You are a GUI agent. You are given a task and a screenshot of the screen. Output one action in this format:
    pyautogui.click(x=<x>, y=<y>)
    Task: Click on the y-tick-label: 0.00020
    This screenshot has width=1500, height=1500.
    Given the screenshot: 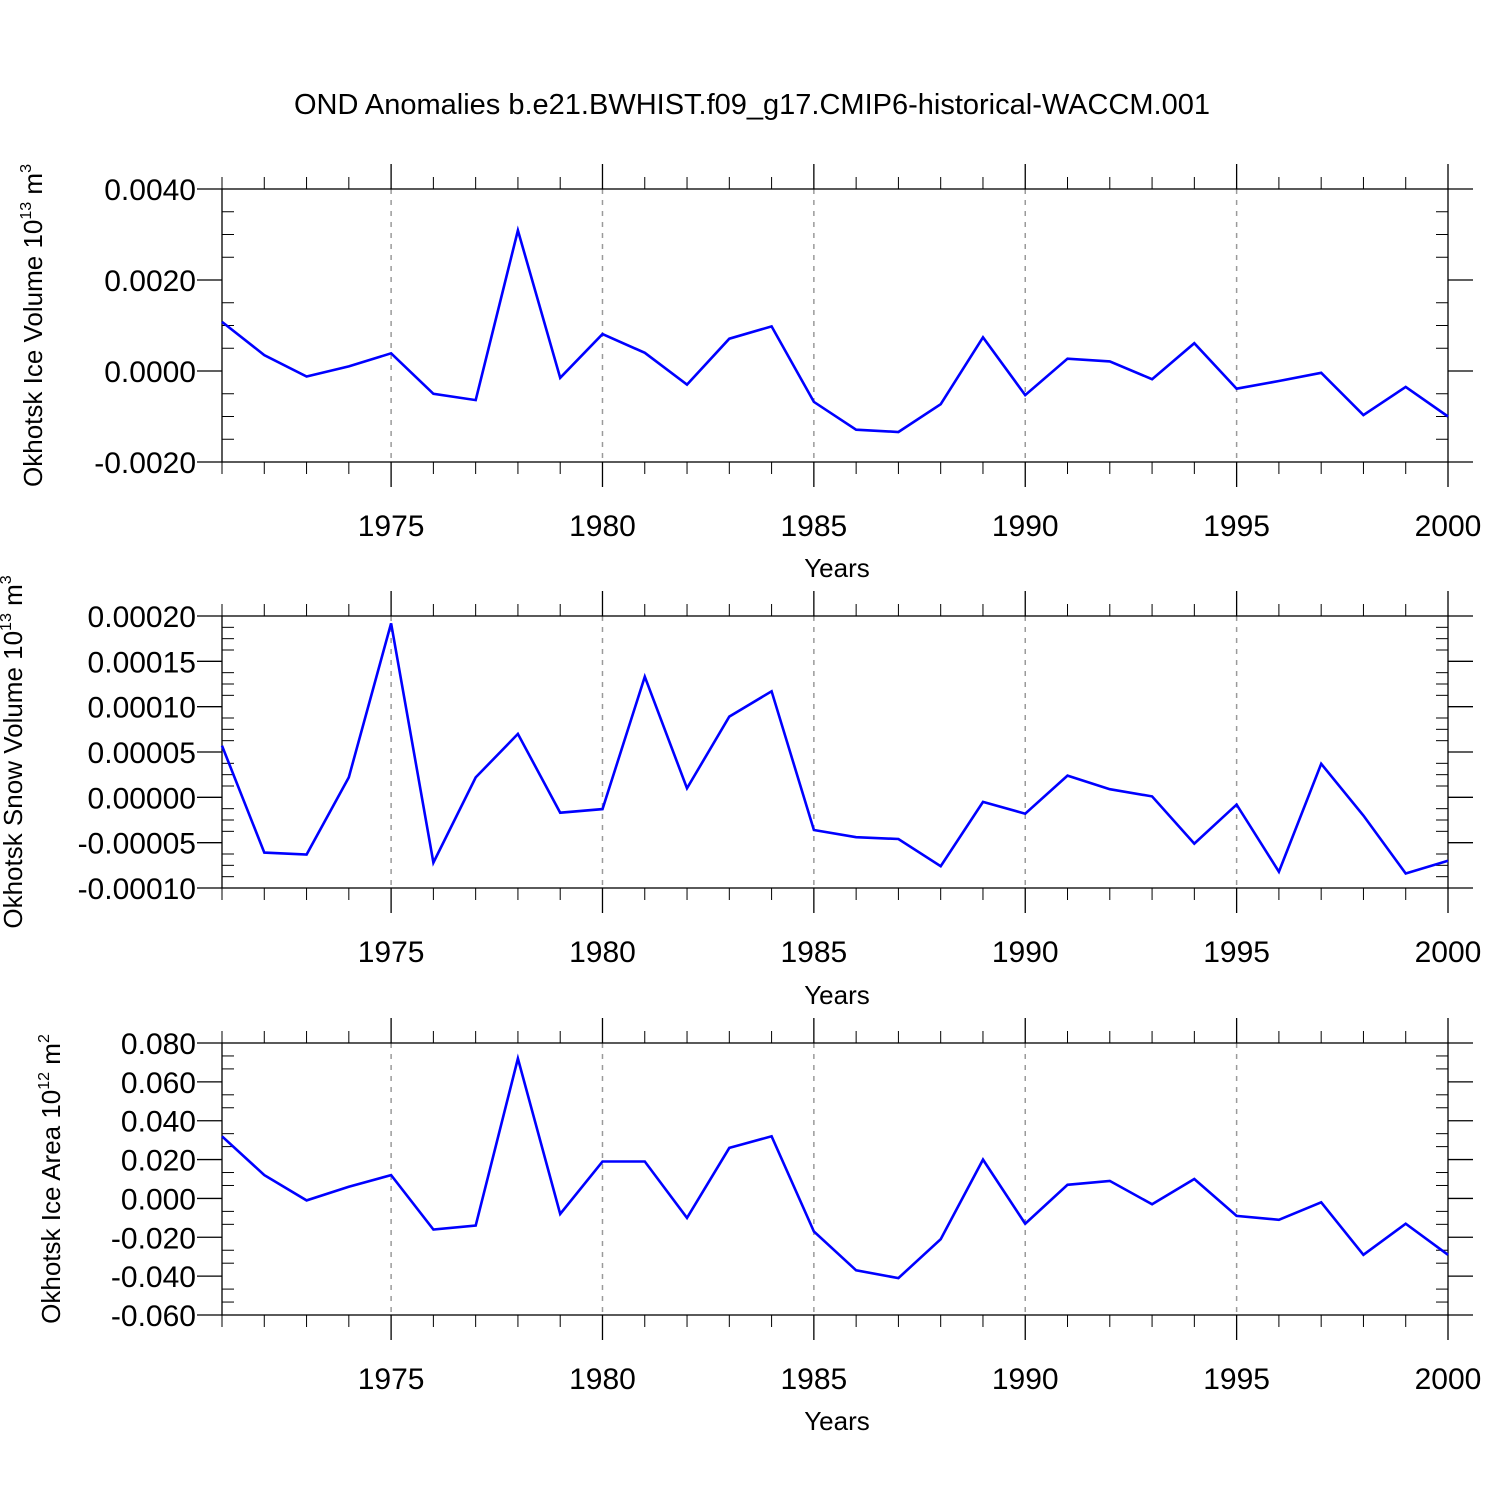 What is the action you would take?
    pyautogui.click(x=142, y=617)
    